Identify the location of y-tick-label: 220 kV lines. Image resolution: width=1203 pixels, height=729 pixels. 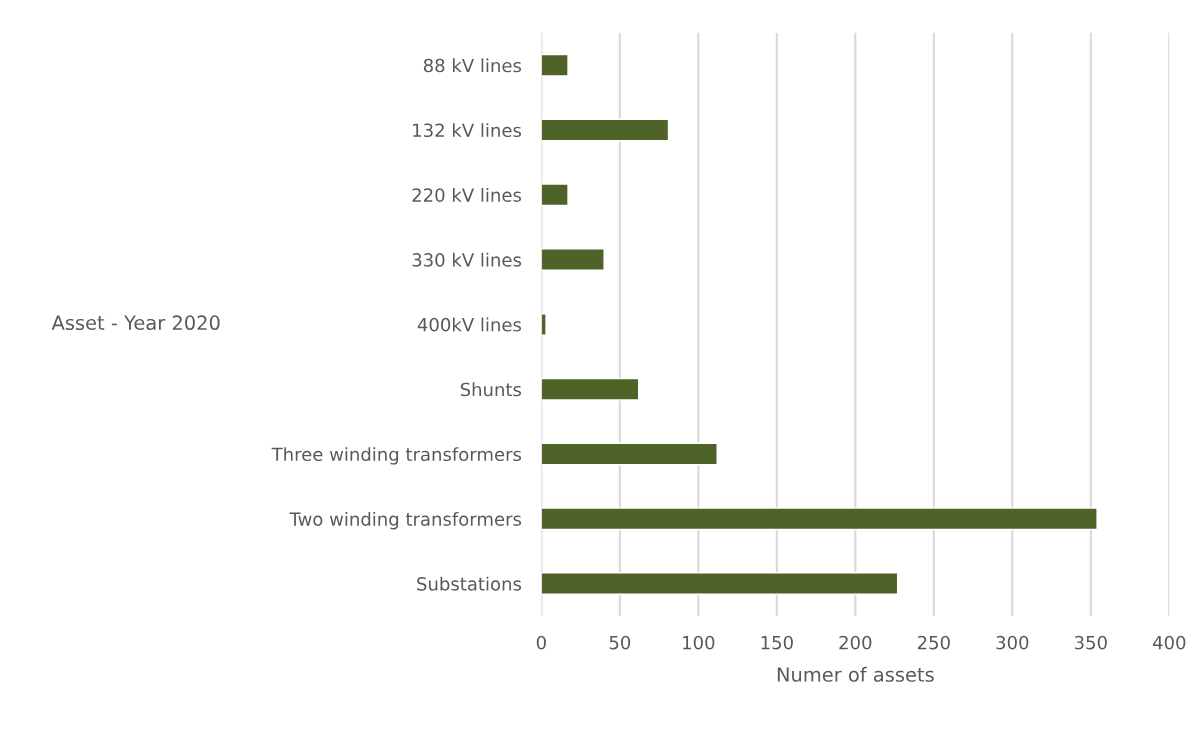
(467, 194).